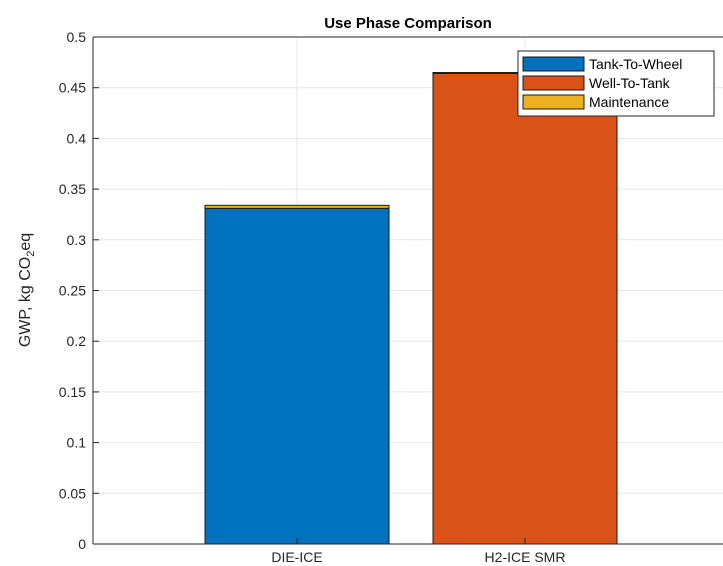 This screenshot has height=566, width=723. I want to click on y-axis-label: GWP, kg CO2eq, so click(27, 290).